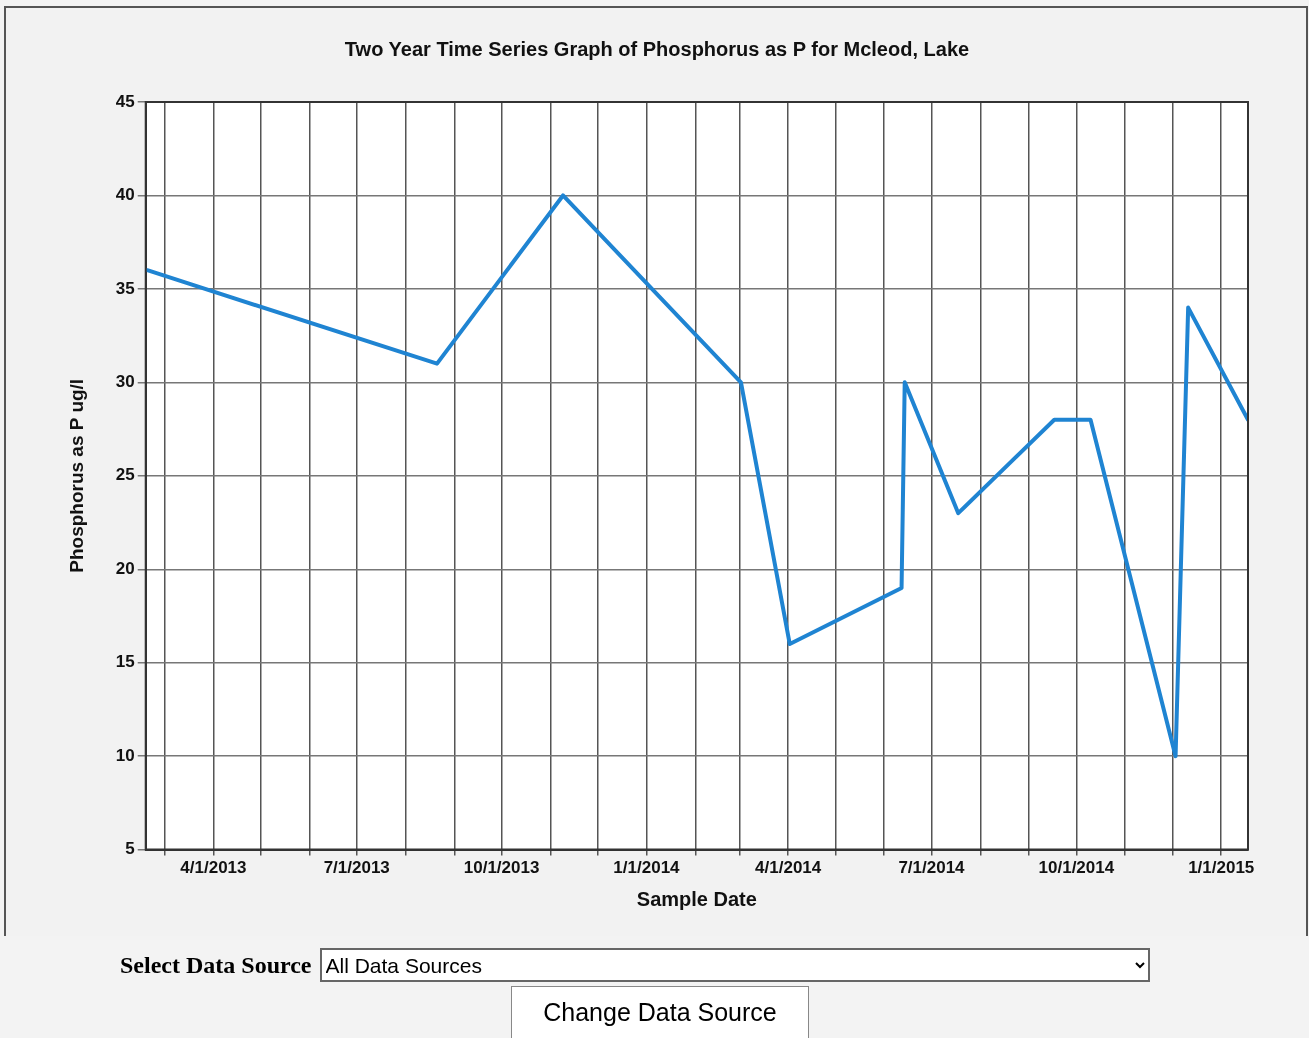  I want to click on x-tick-label: 10/1/2013, so click(501, 868).